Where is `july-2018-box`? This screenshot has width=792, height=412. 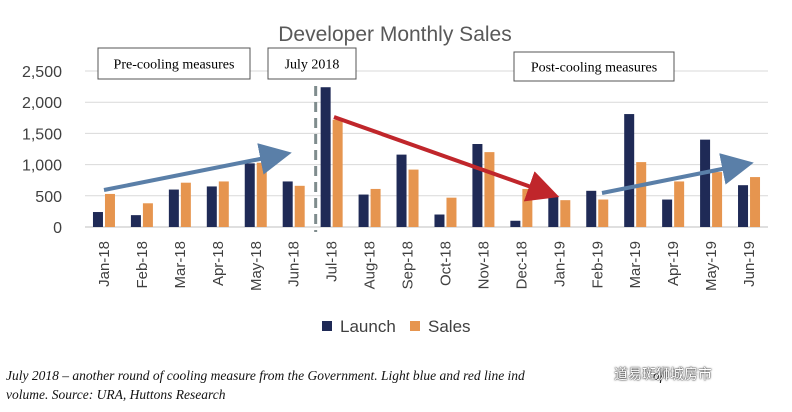
july-2018-box is located at coordinates (312, 63).